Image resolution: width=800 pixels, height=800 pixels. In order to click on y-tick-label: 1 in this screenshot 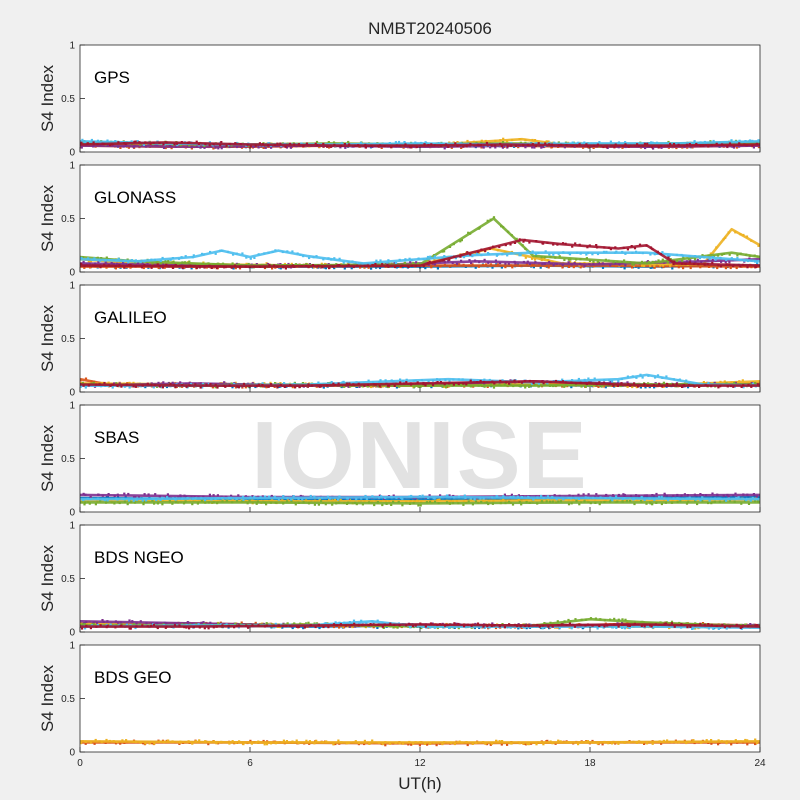, I will do `click(72, 166)`.